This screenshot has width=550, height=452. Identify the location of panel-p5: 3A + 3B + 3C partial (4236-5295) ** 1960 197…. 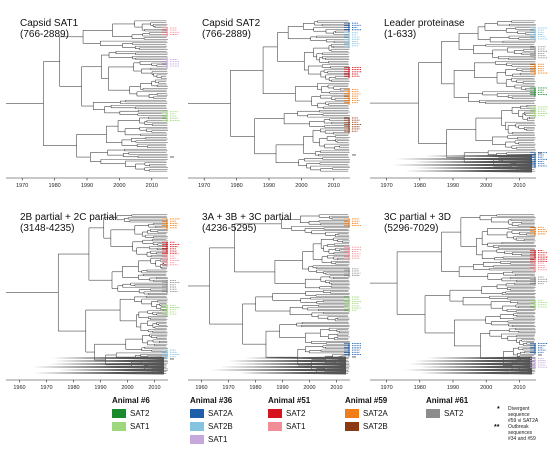
(273, 302).